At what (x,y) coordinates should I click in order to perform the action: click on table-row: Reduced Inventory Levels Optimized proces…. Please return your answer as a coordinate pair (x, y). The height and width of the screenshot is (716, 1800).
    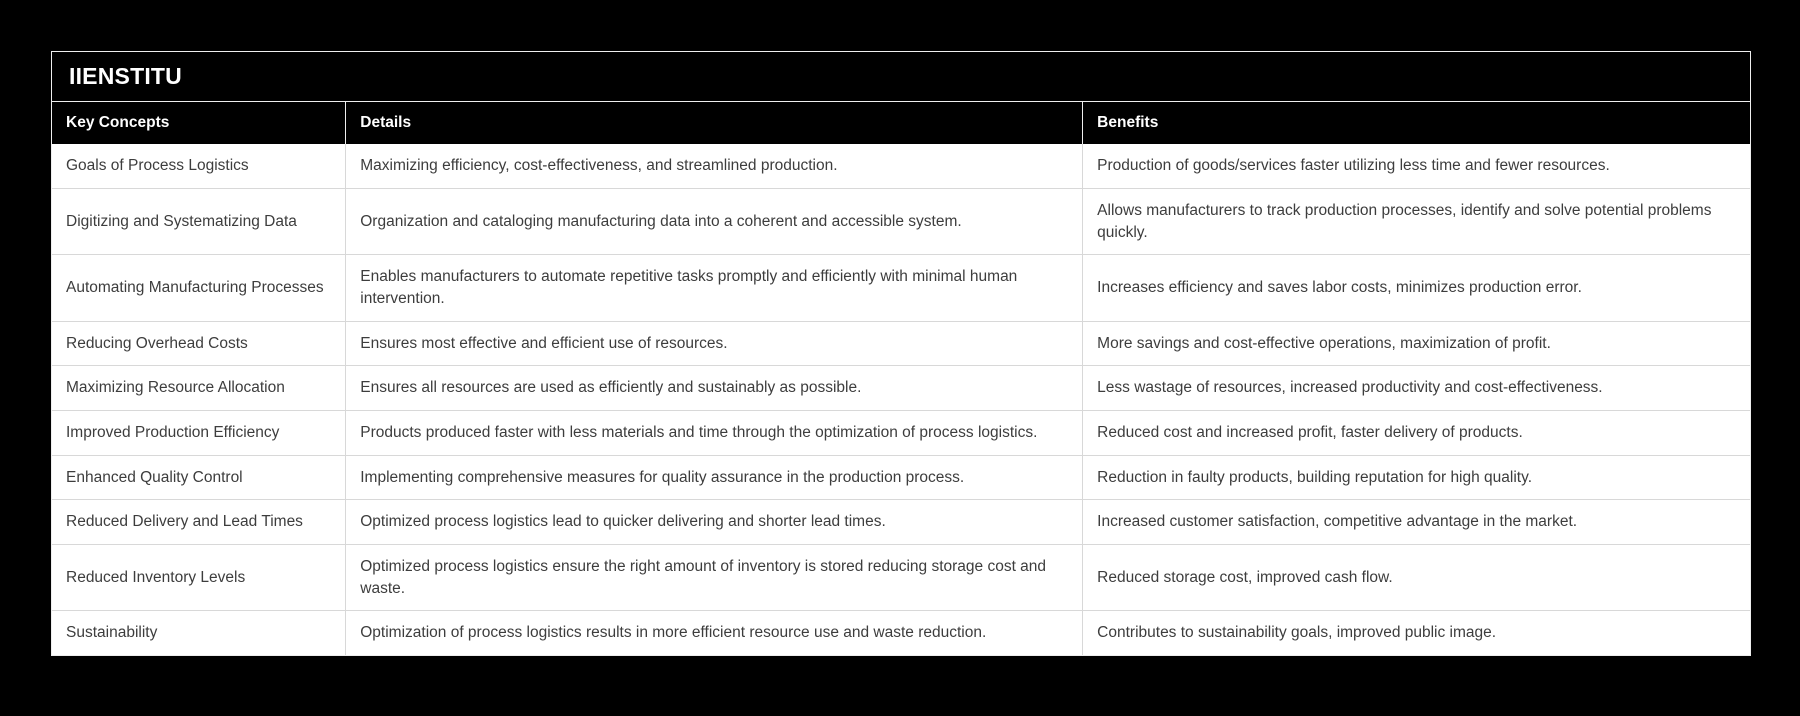
    Looking at the image, I should click on (901, 577).